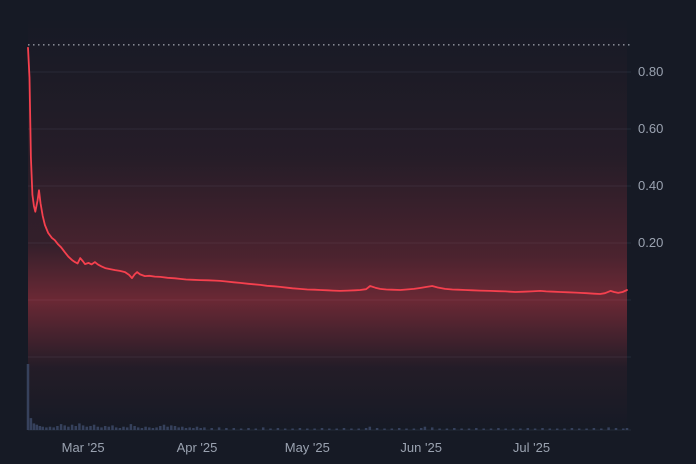  I want to click on volume-bars, so click(327, 397).